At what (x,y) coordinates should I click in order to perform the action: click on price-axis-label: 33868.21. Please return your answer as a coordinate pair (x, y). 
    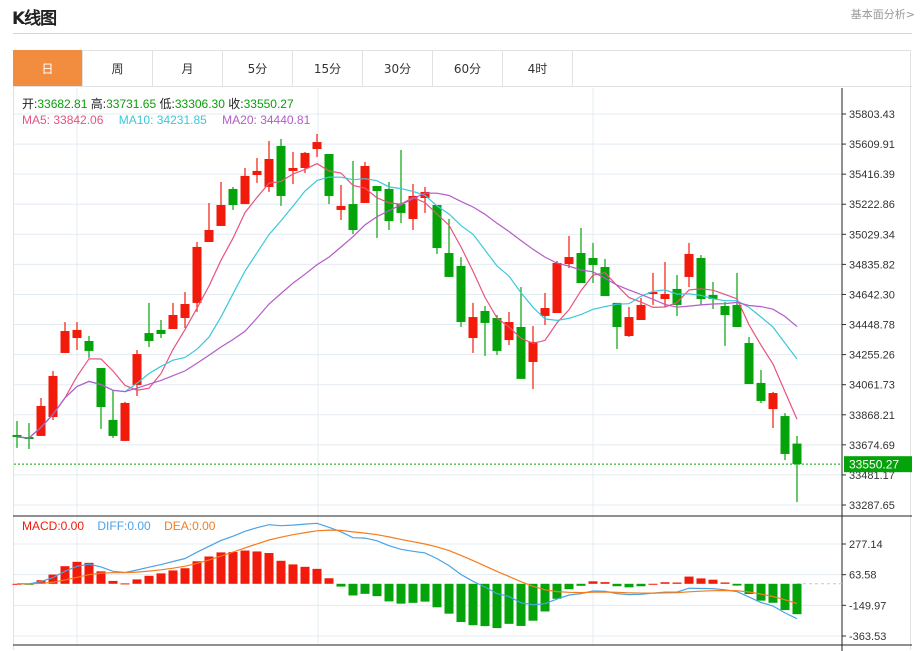
    Looking at the image, I should click on (872, 416).